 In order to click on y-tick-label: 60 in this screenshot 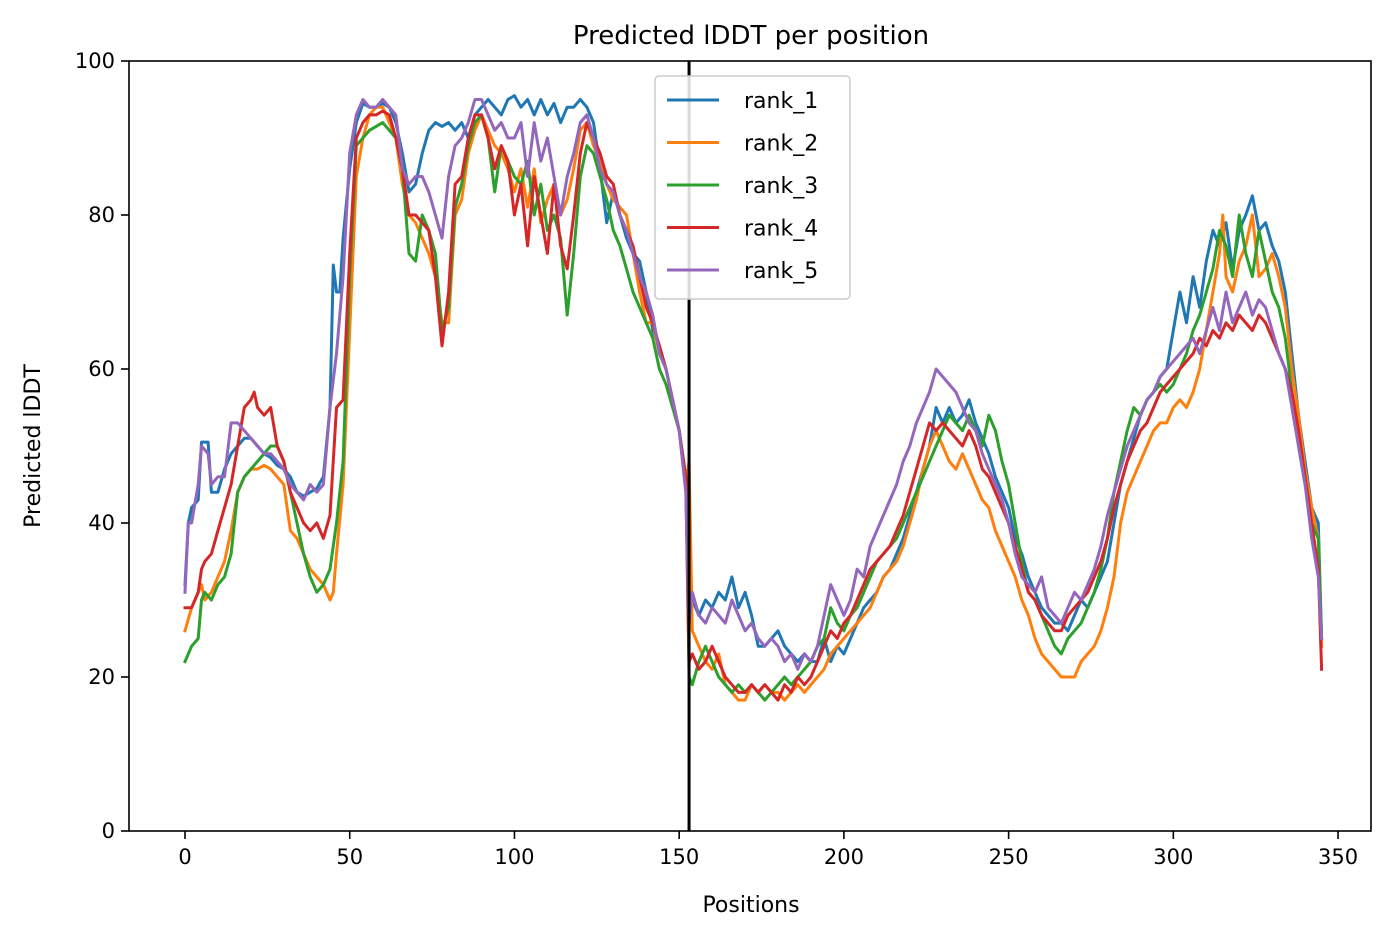, I will do `click(101, 369)`.